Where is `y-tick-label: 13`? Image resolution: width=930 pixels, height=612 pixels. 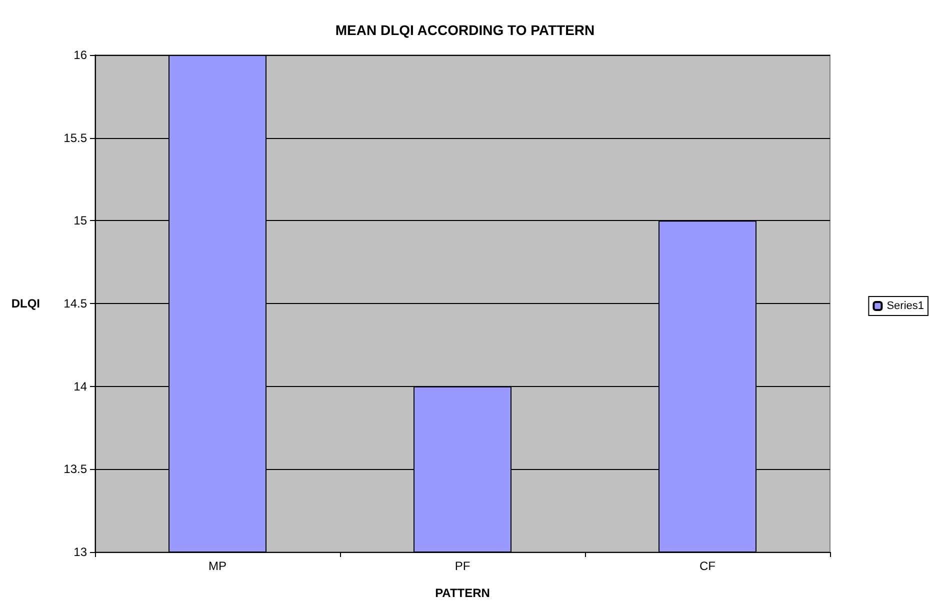 y-tick-label: 13 is located at coordinates (81, 552).